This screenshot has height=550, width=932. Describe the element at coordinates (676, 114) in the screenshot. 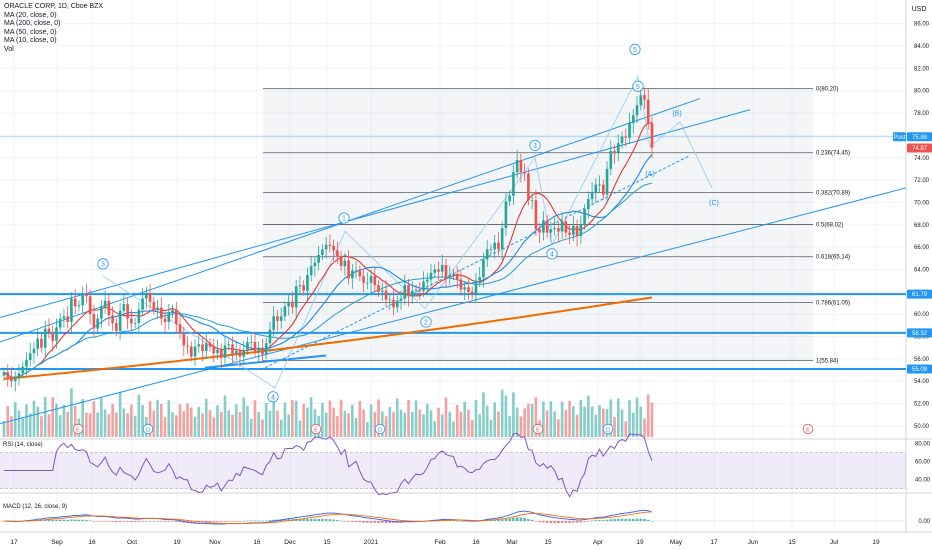

I see `wave-label: (B)` at that location.